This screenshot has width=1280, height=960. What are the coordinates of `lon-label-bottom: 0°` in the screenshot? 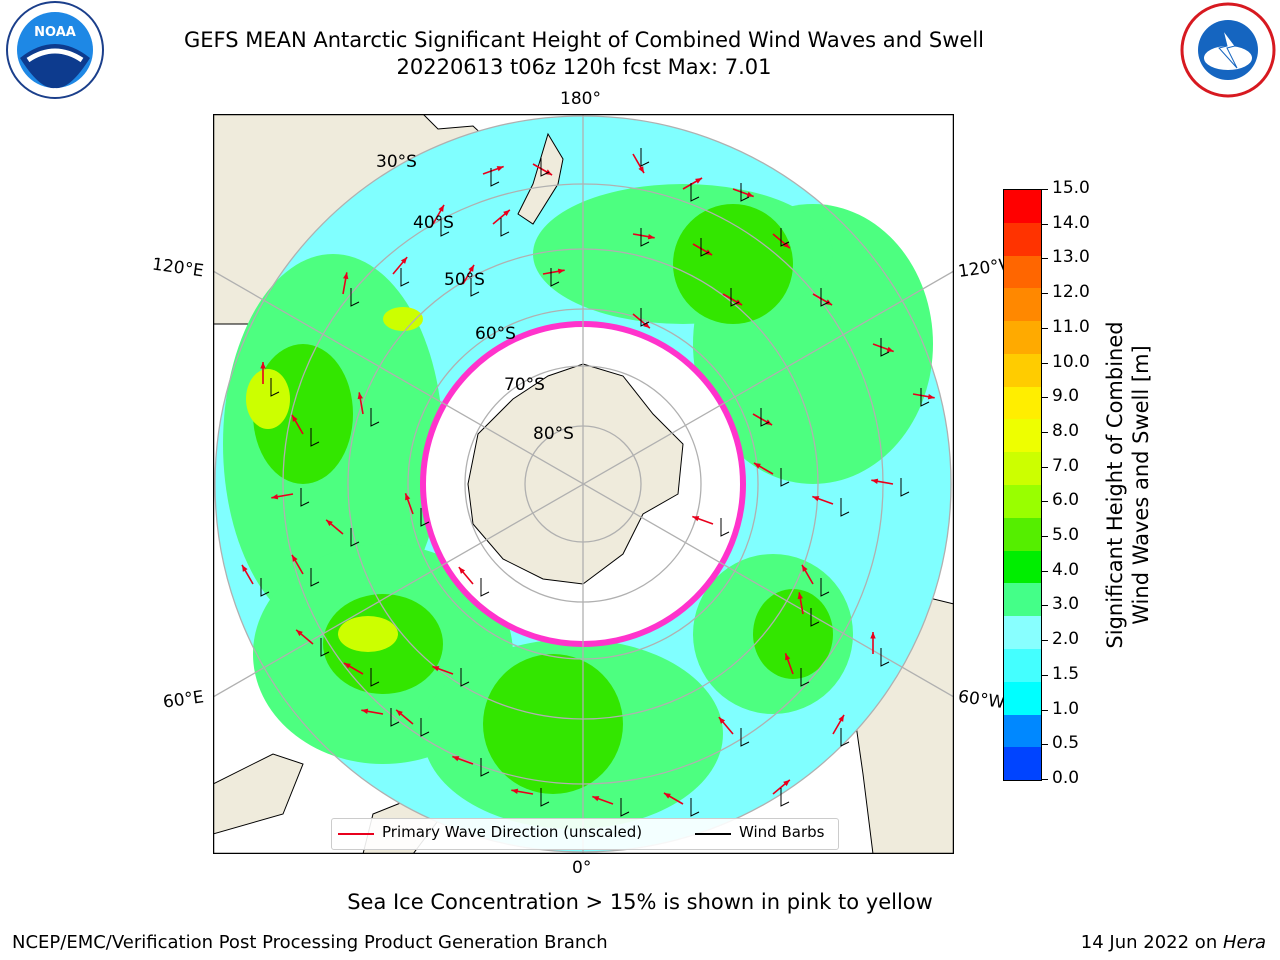 It's located at (582, 868).